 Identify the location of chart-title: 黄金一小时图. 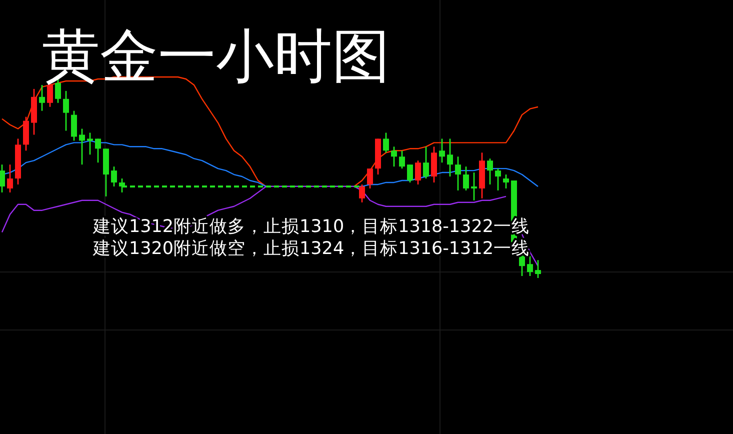
(216, 56).